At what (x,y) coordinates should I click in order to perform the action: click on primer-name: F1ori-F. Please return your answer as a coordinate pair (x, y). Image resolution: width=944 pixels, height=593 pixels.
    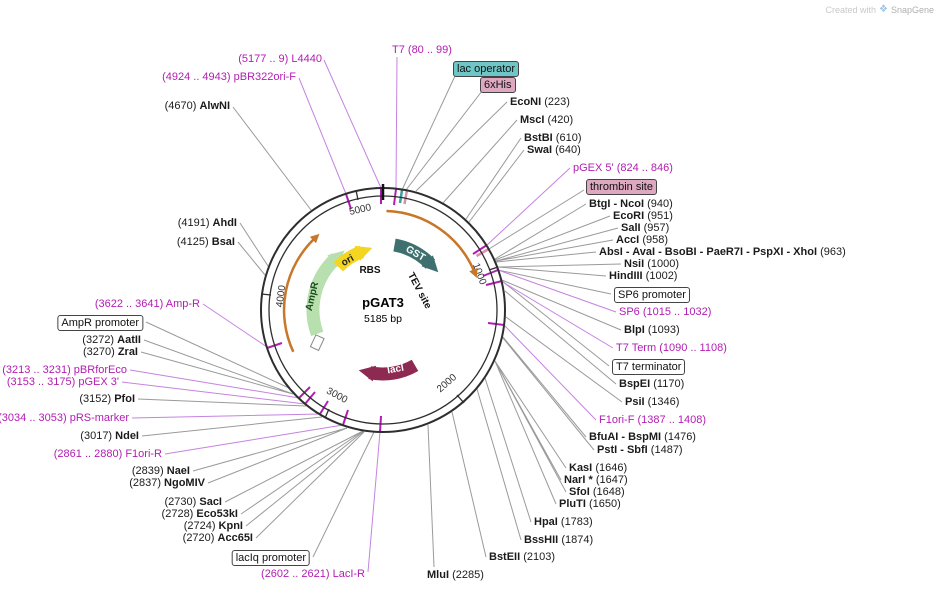
    Looking at the image, I should click on (617, 420).